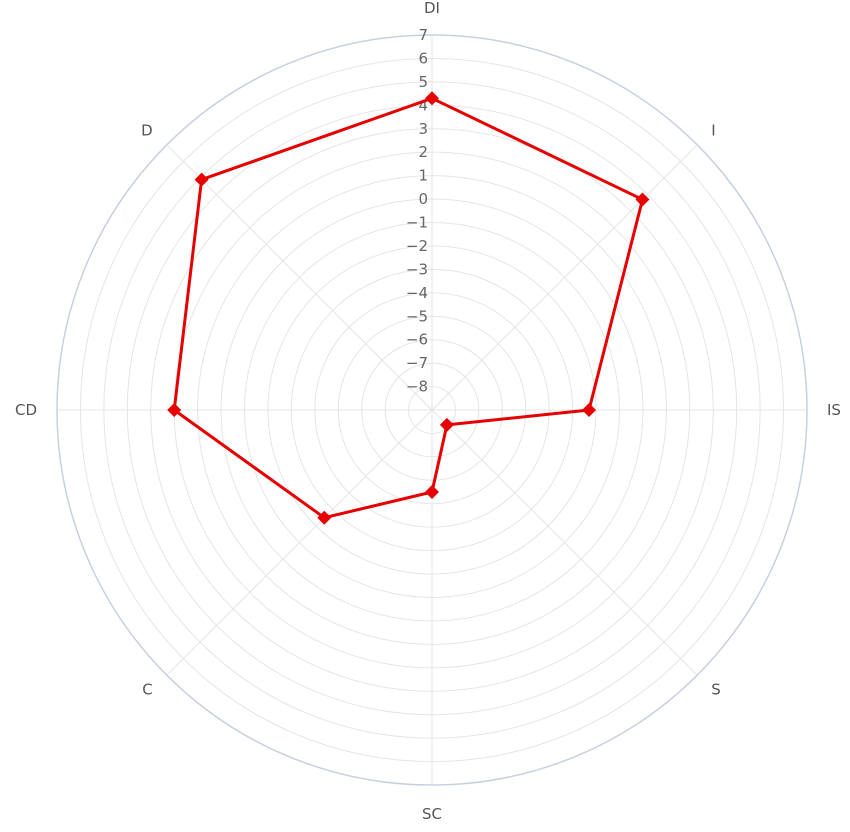 The width and height of the screenshot is (850, 832). I want to click on radial-tick-label: −1, so click(417, 223).